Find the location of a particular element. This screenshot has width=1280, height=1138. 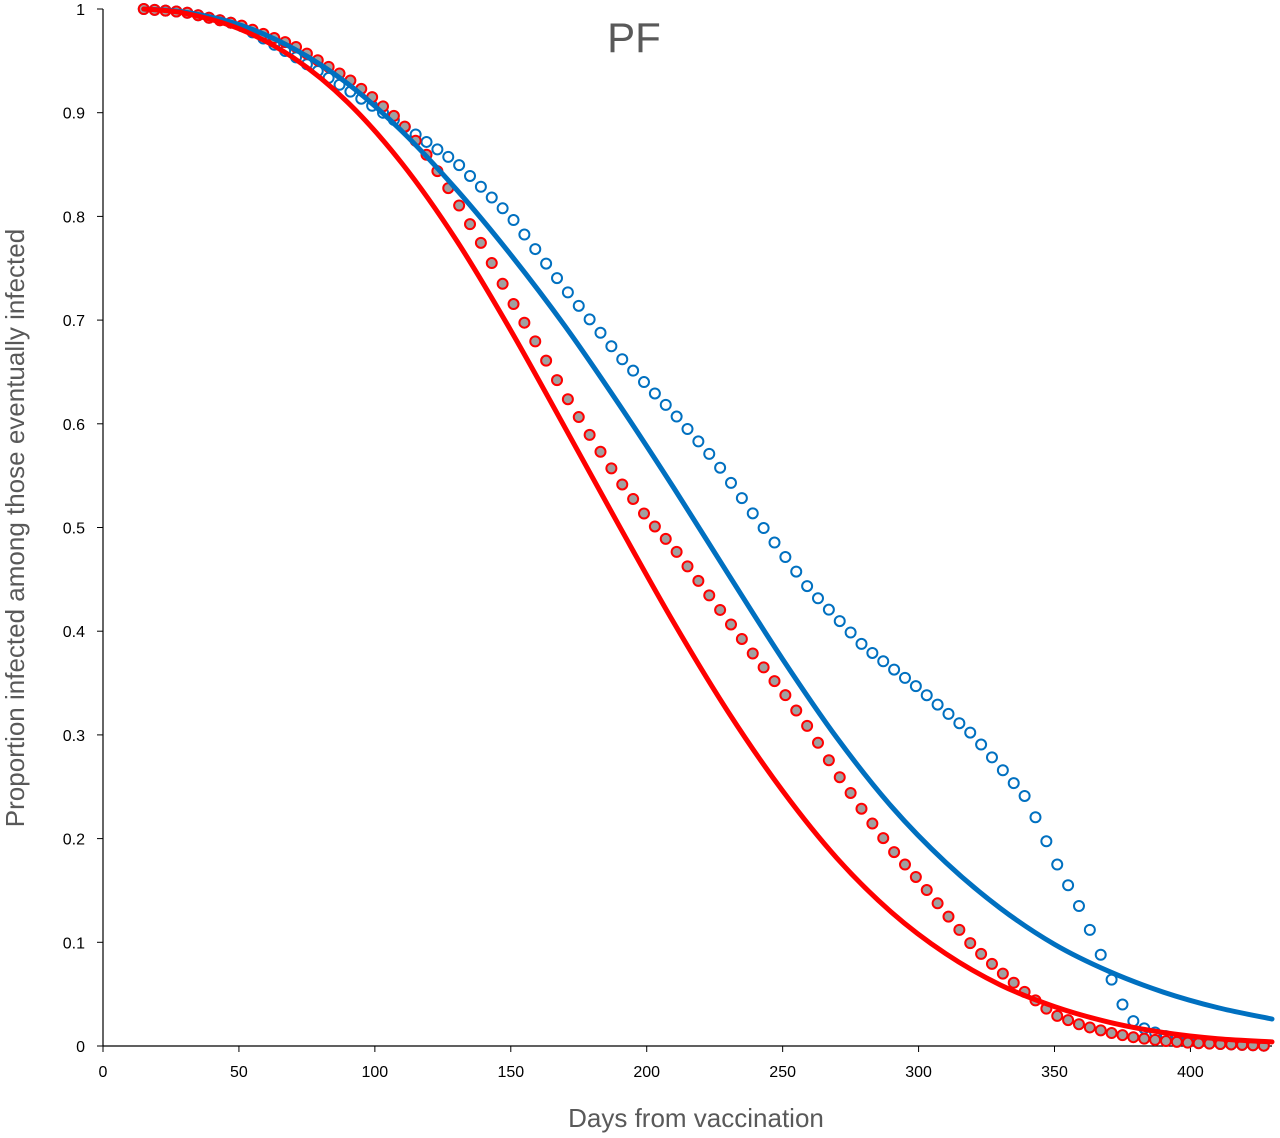

y-tick-label: 0.2 is located at coordinates (74, 840).